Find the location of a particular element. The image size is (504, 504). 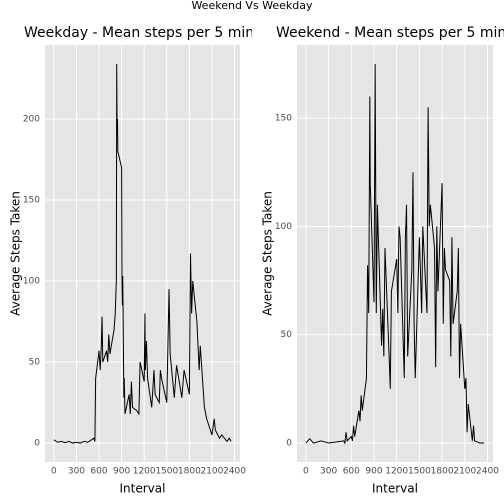

y-tick-label: 200 is located at coordinates (31, 120).